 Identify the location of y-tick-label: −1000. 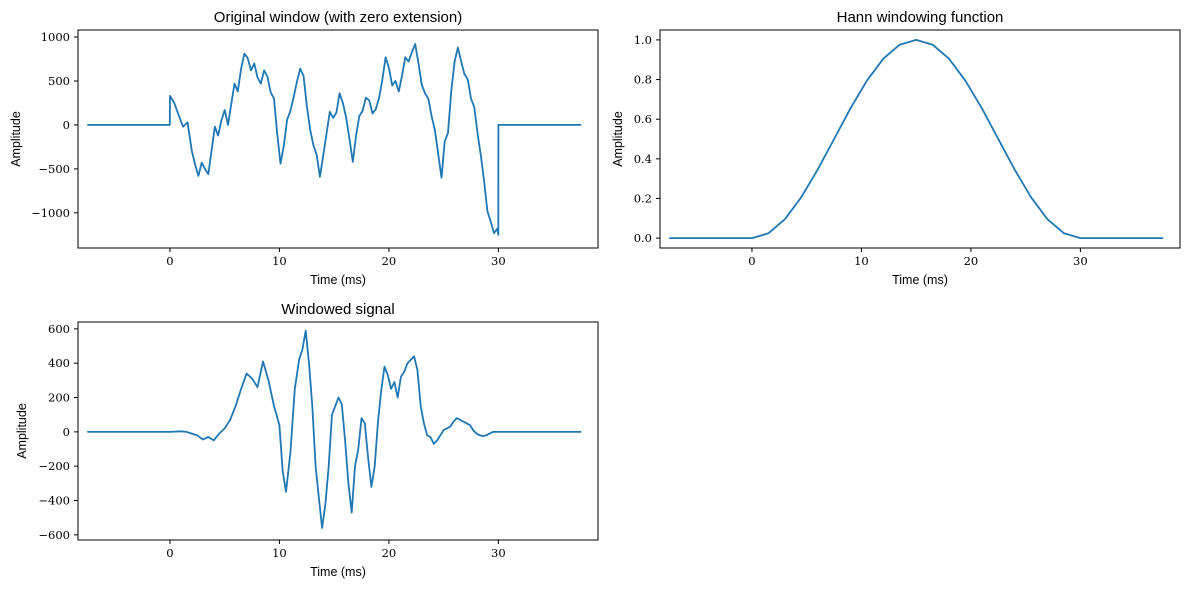
(50, 213).